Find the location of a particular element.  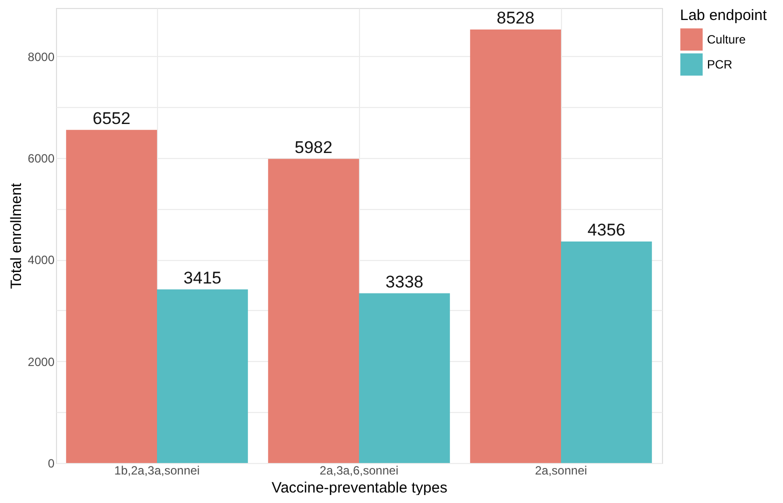

y-tick-label: 0 is located at coordinates (51, 463).